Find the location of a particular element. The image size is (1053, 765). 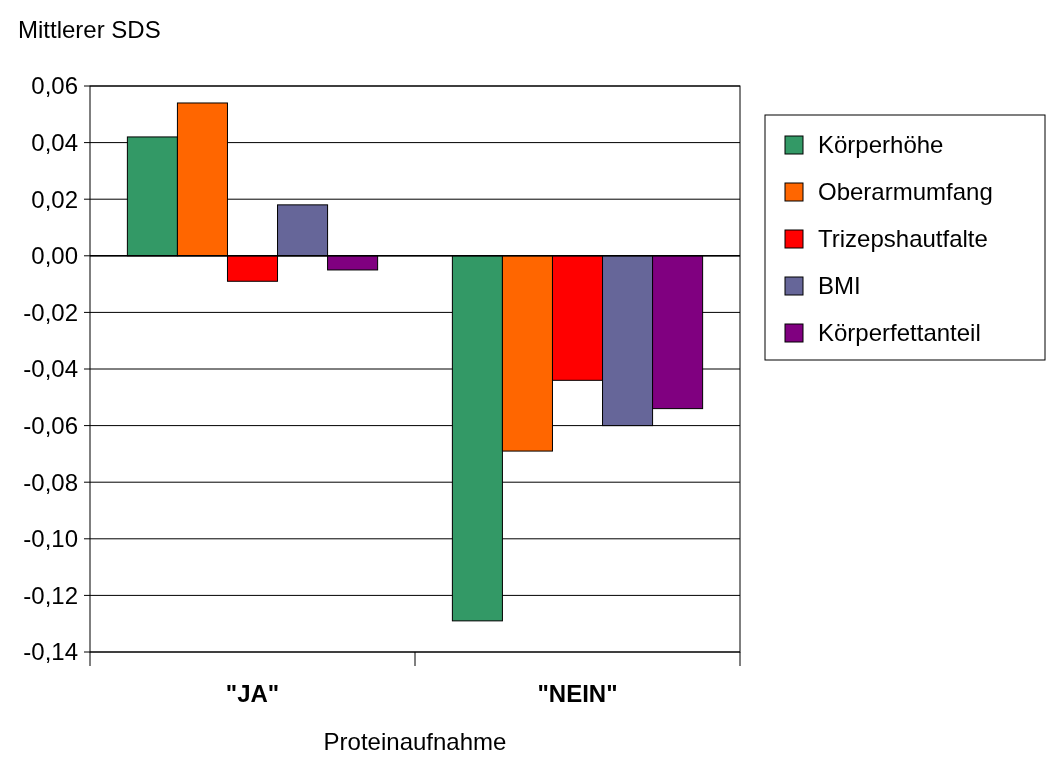

x-axis-title: Proteinaufnahme is located at coordinates (415, 741).